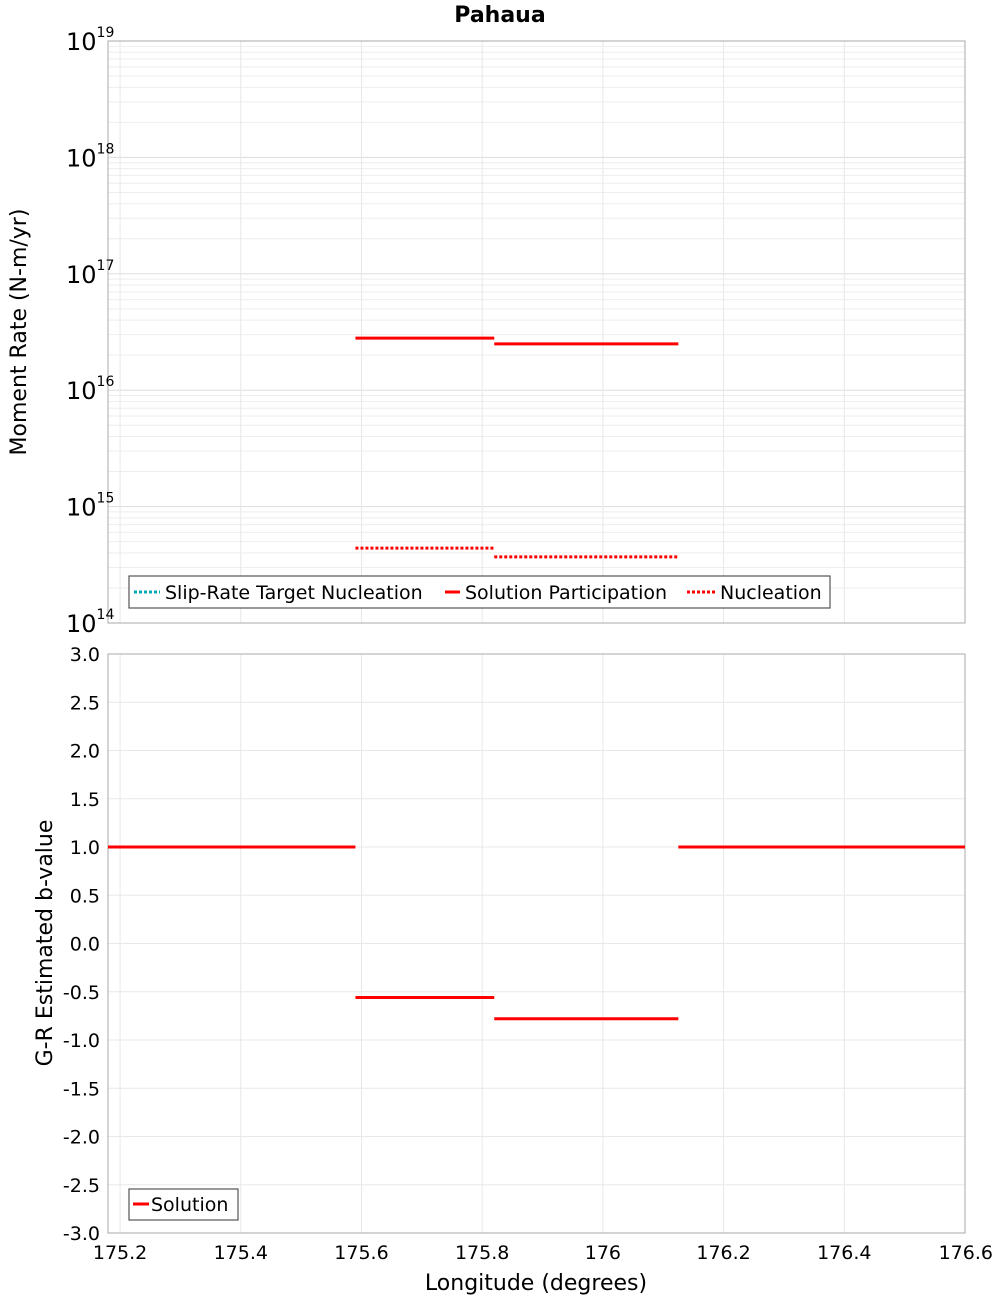  What do you see at coordinates (90, 156) in the screenshot?
I see `y-tick-label: 1018` at bounding box center [90, 156].